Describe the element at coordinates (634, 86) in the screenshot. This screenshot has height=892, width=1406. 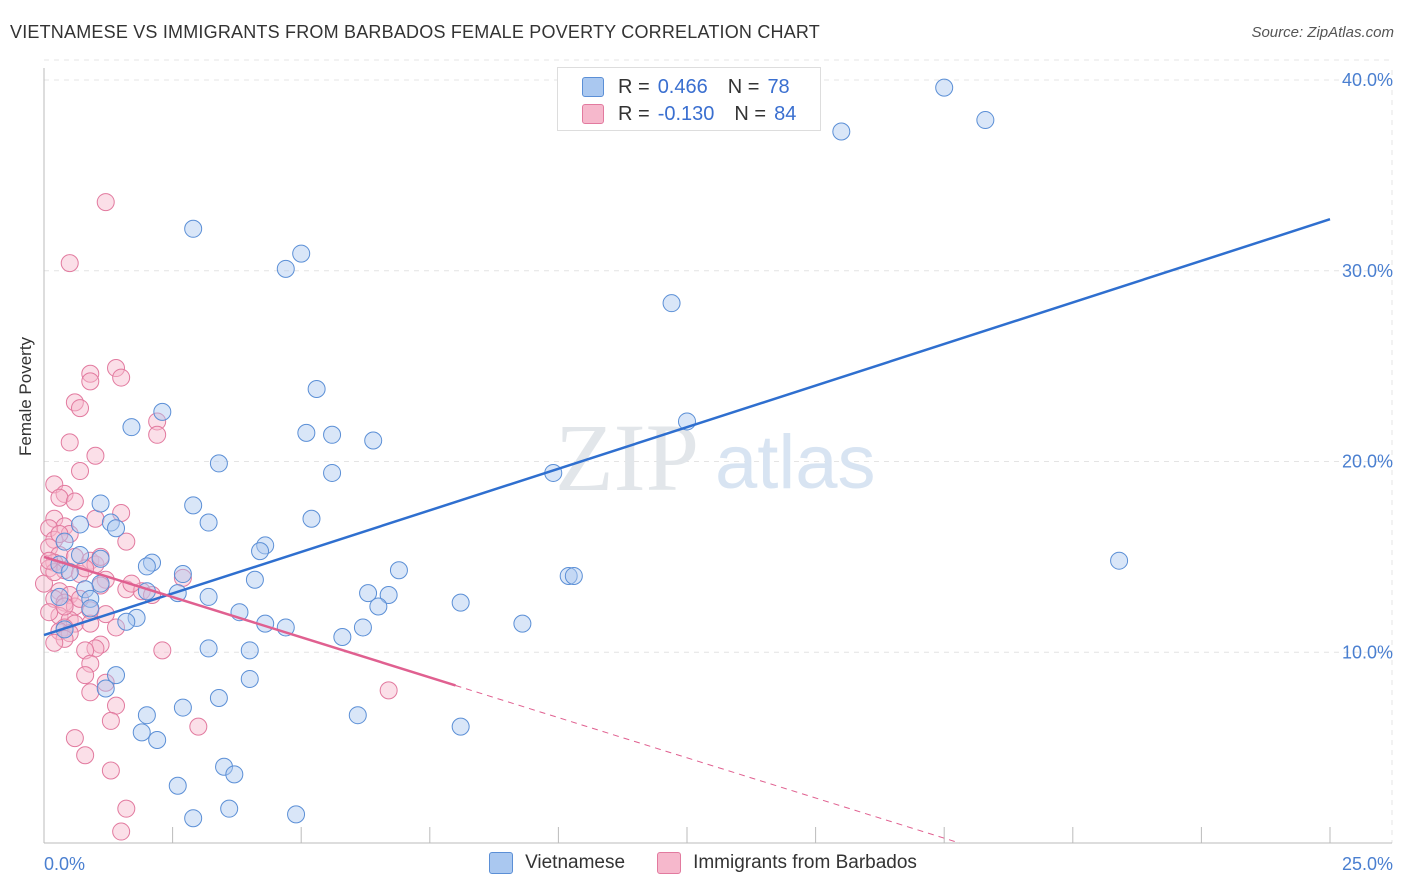
I see `legend-r-label: R =` at that location.